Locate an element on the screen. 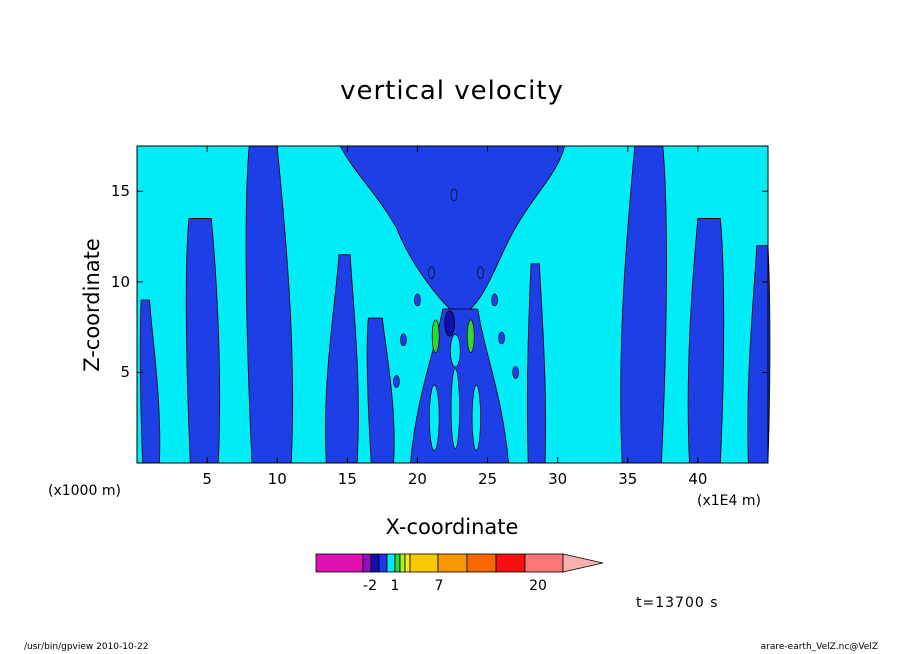 The width and height of the screenshot is (904, 654). x-tick-label: 20 is located at coordinates (417, 479).